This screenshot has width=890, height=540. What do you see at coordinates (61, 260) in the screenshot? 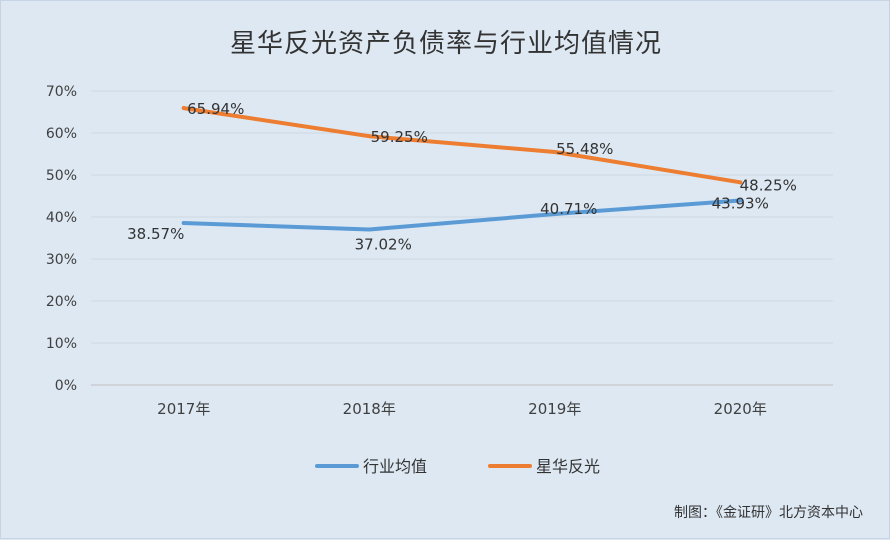
I see `y-tick-label: 30%` at bounding box center [61, 260].